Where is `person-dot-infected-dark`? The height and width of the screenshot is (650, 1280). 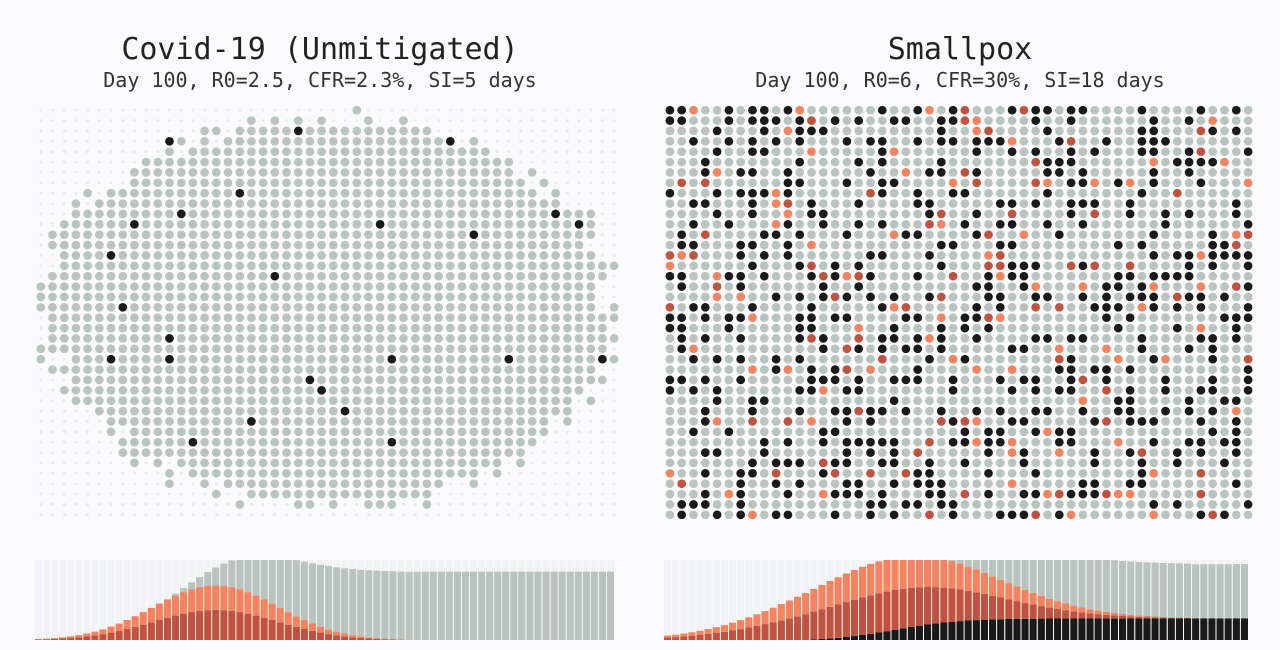
person-dot-infected-dark is located at coordinates (977, 183).